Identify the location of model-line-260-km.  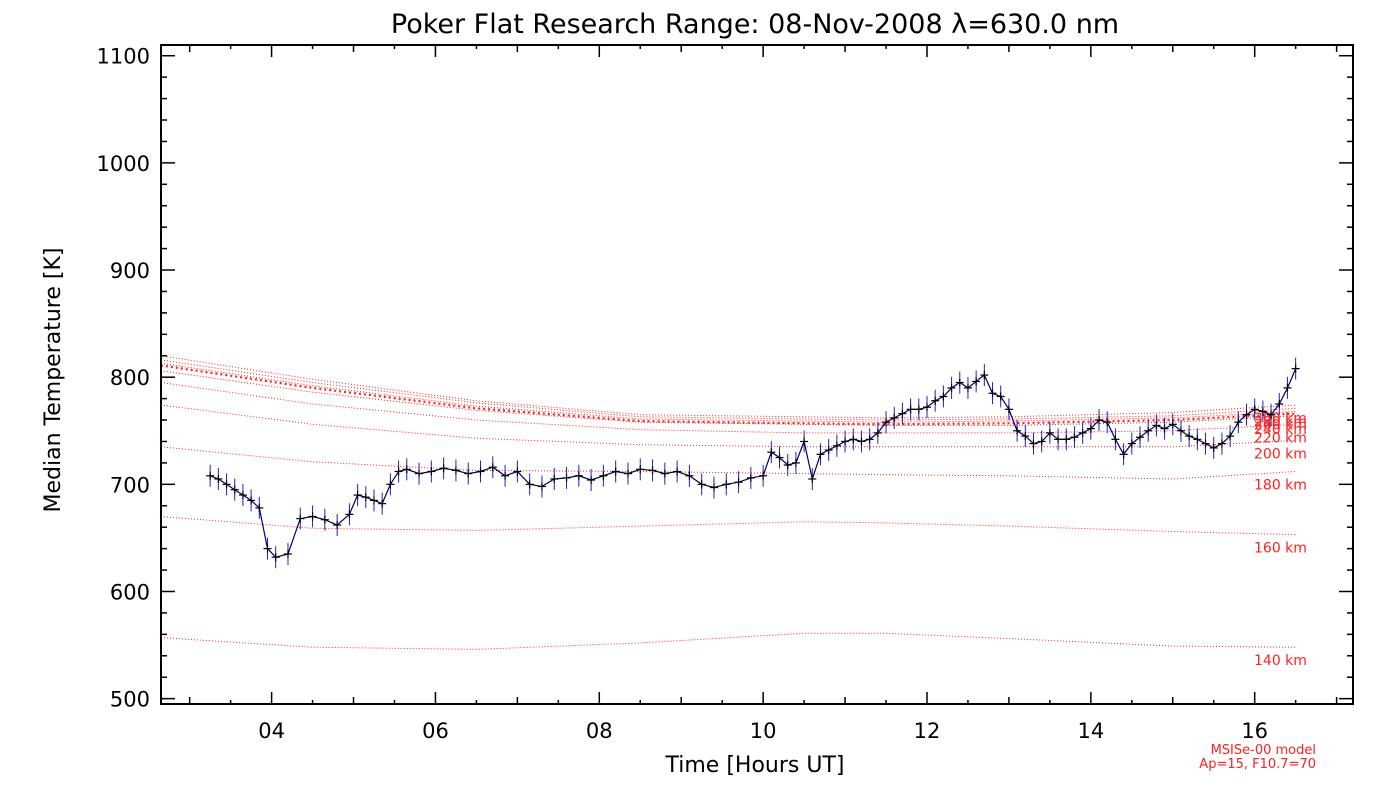
(728, 392).